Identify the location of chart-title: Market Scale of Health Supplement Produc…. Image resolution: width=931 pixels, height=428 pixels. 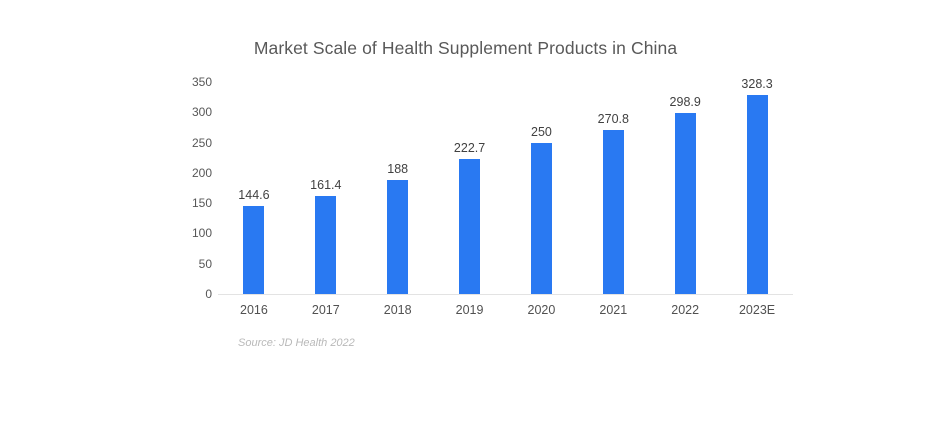
(465, 48).